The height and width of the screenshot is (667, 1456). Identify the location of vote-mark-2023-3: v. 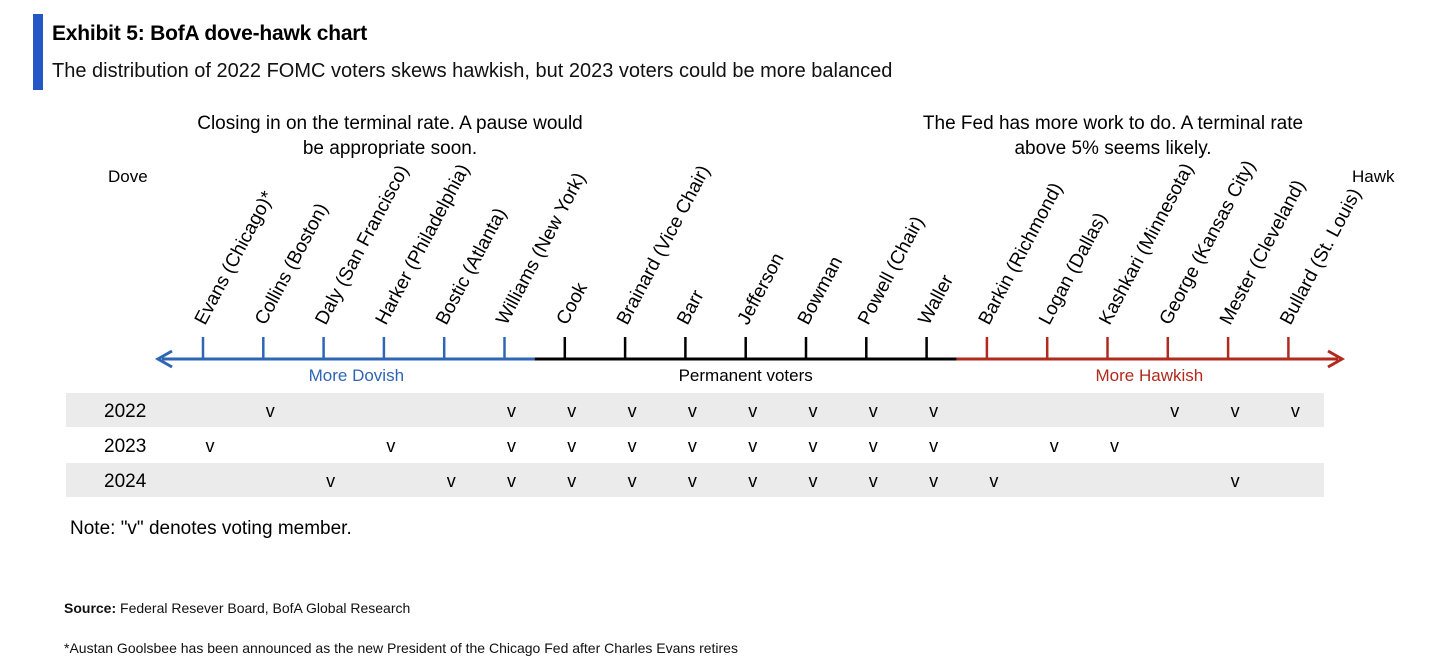
(390, 446).